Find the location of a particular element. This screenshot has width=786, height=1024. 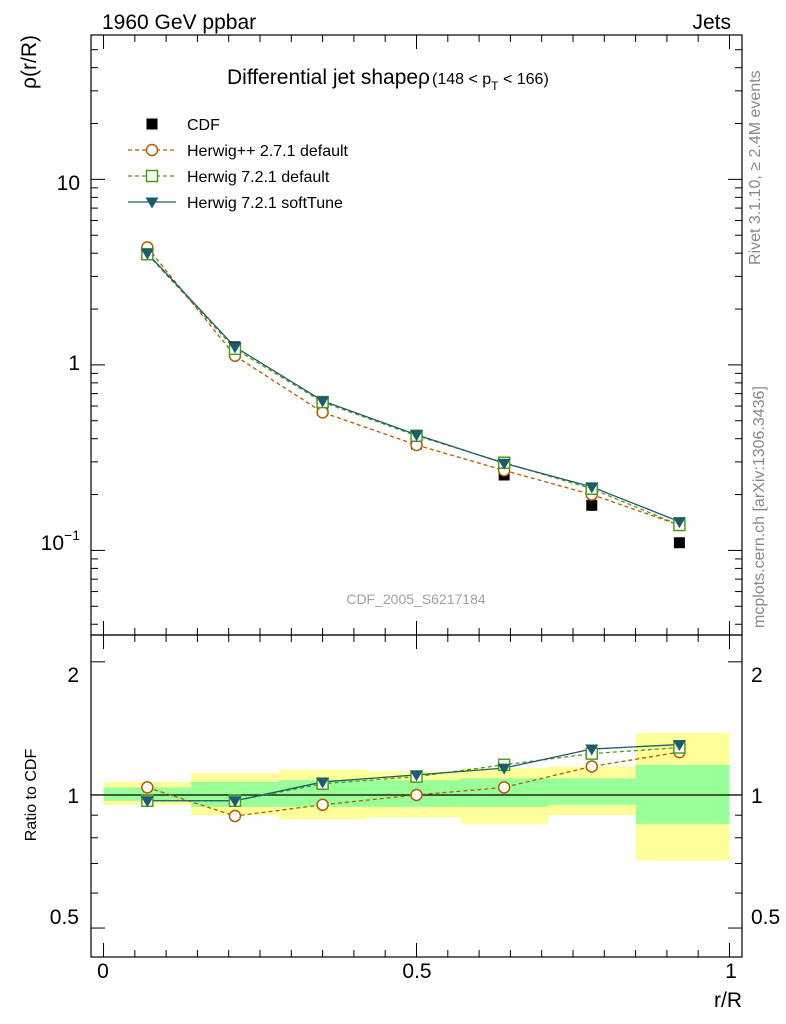

ratio-ytick-label-0.5: 0.5 is located at coordinates (64, 917).